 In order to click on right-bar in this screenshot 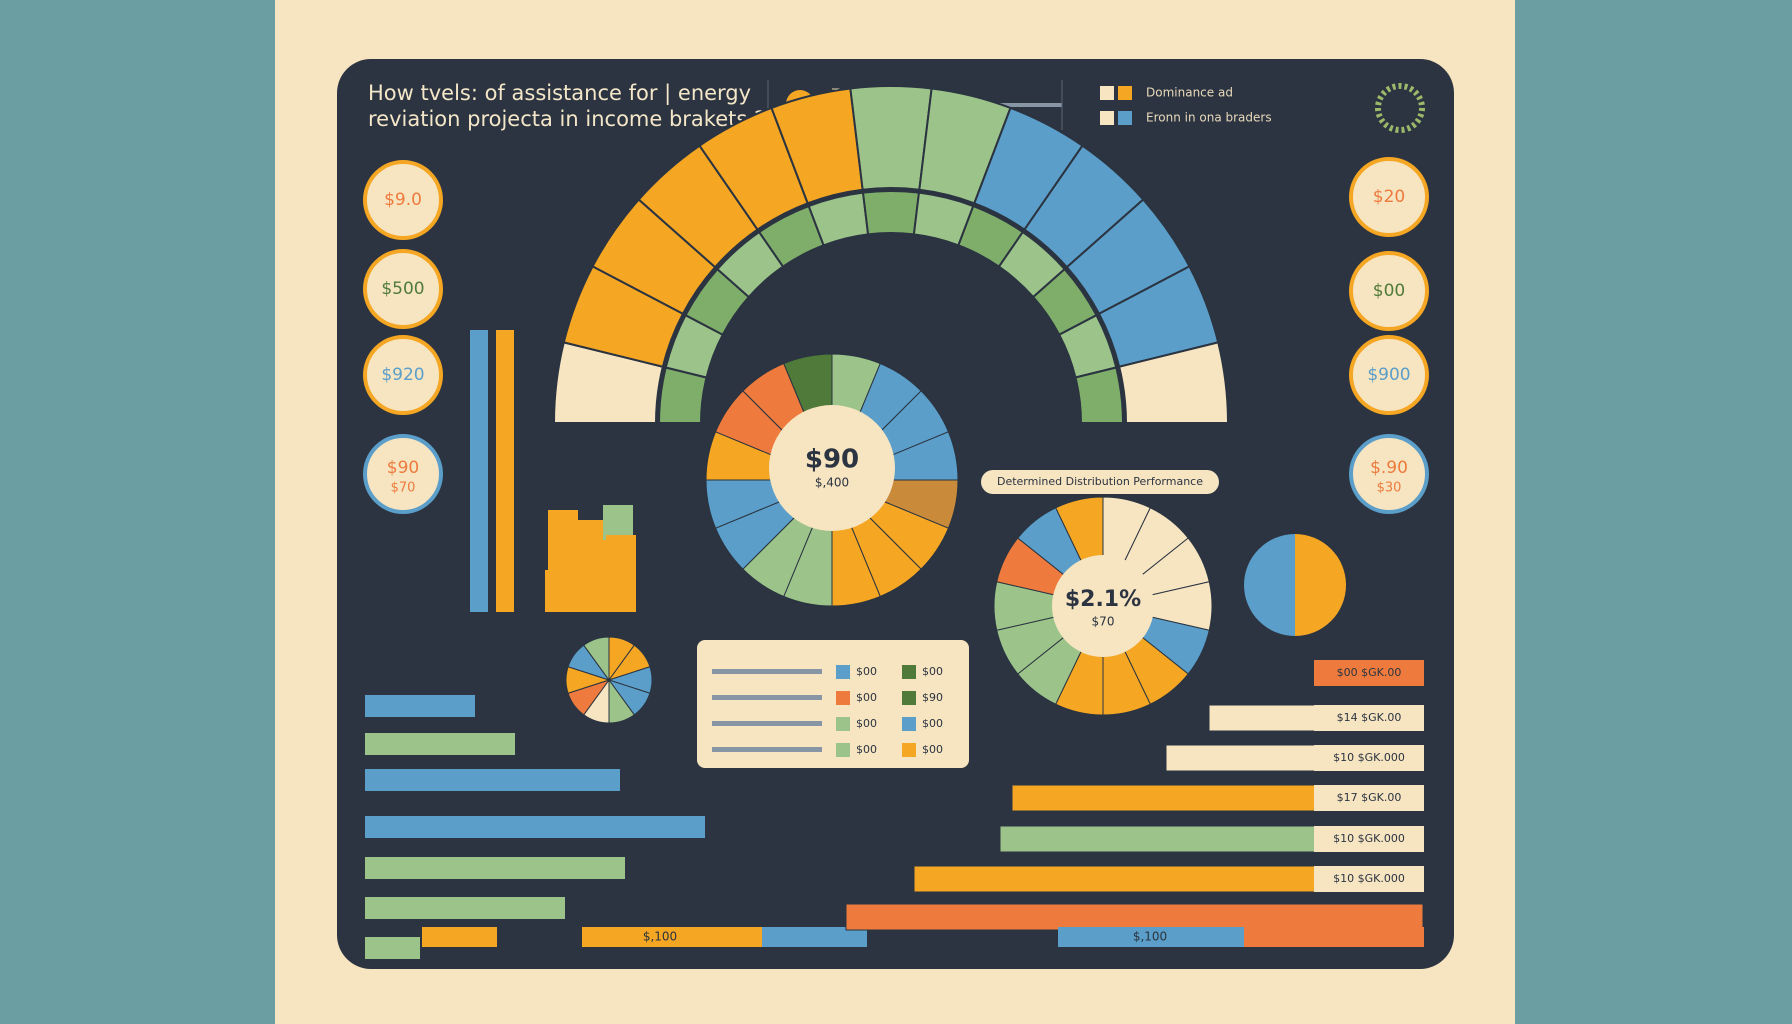, I will do `click(1134, 917)`.